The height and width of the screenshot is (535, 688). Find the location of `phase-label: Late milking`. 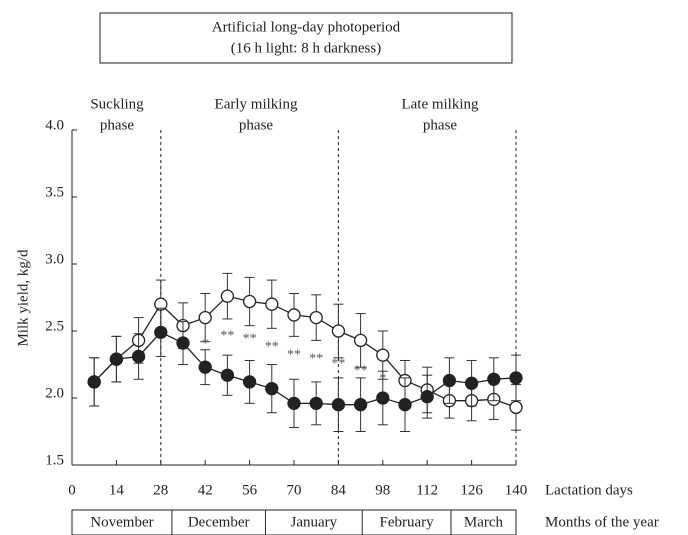

phase-label: Late milking is located at coordinates (440, 104).